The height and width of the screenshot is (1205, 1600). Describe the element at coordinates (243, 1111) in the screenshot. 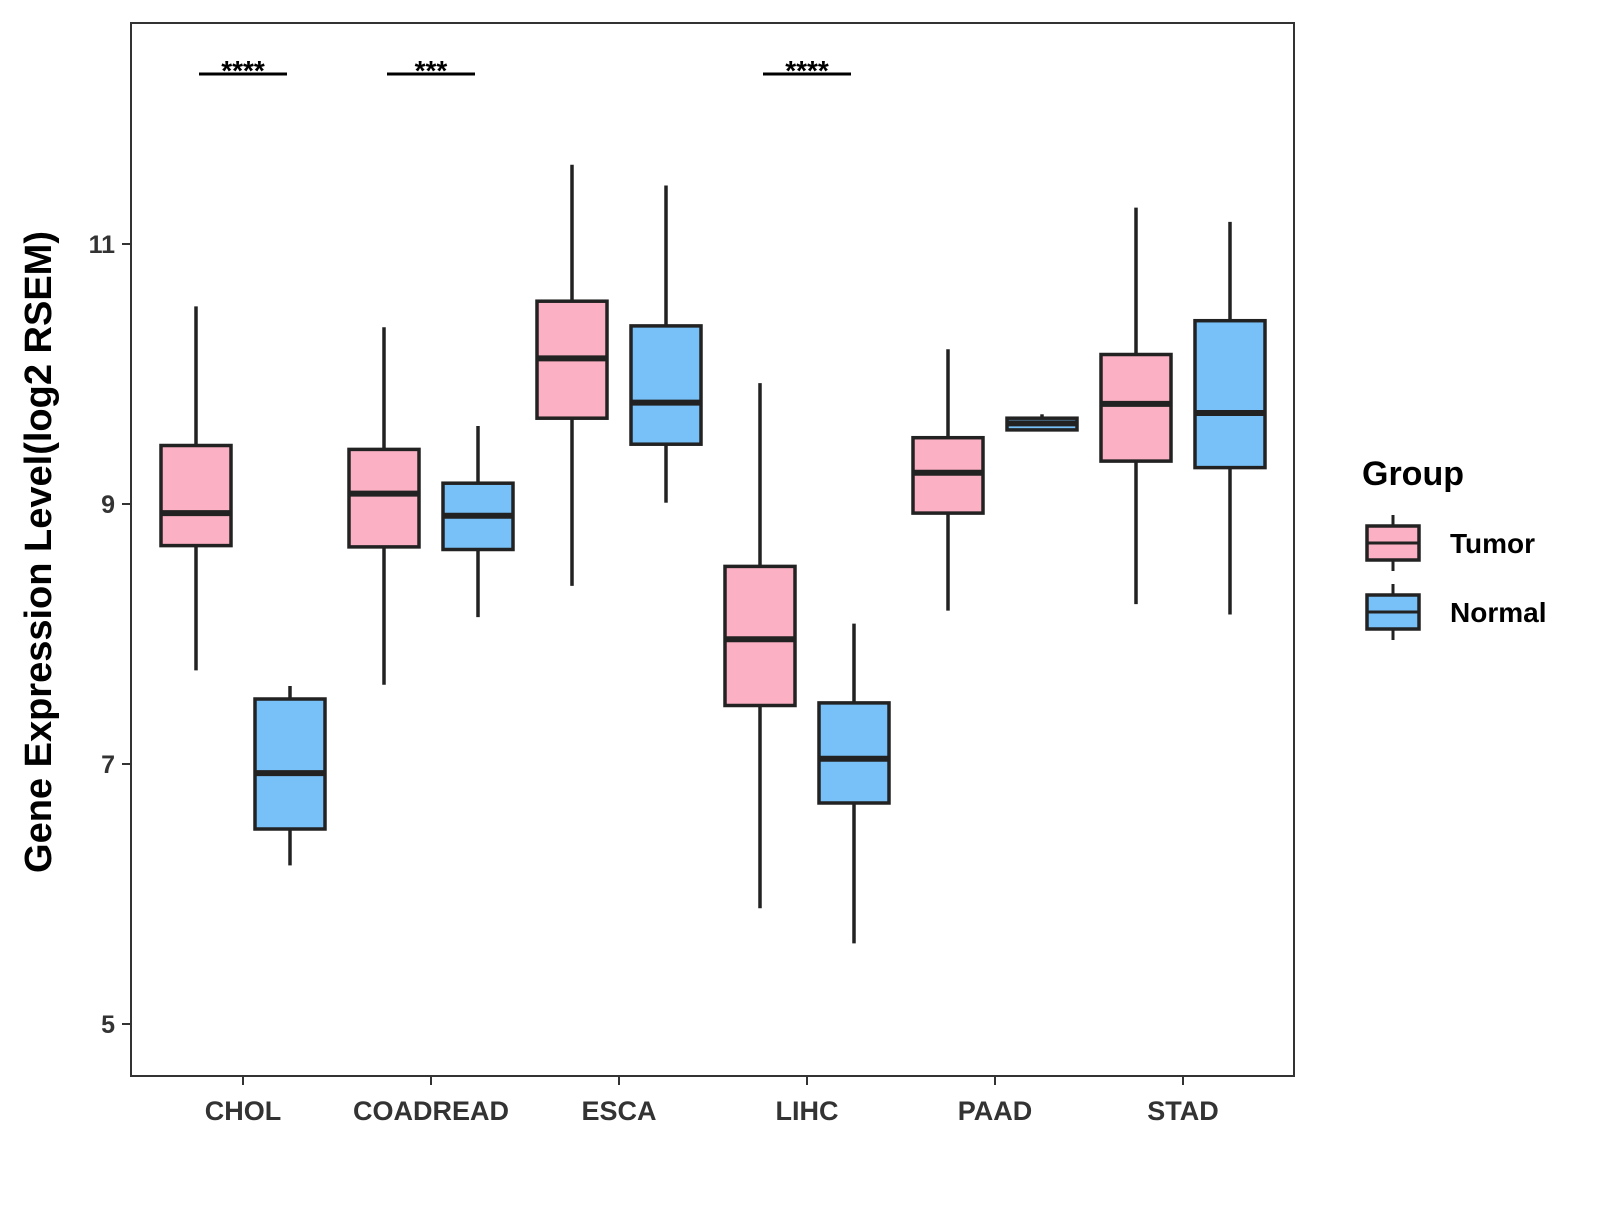

I see `x-tick-label-chol: CHOL` at that location.